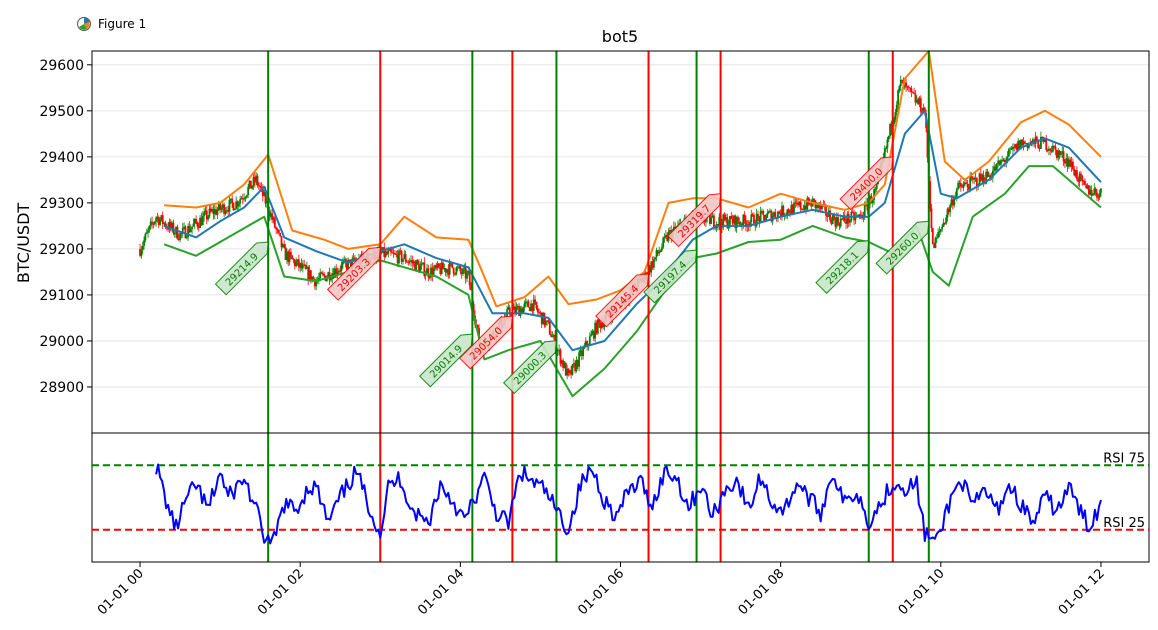 This screenshot has height=630, width=1158. I want to click on window-title: Figure 1, so click(122, 24).